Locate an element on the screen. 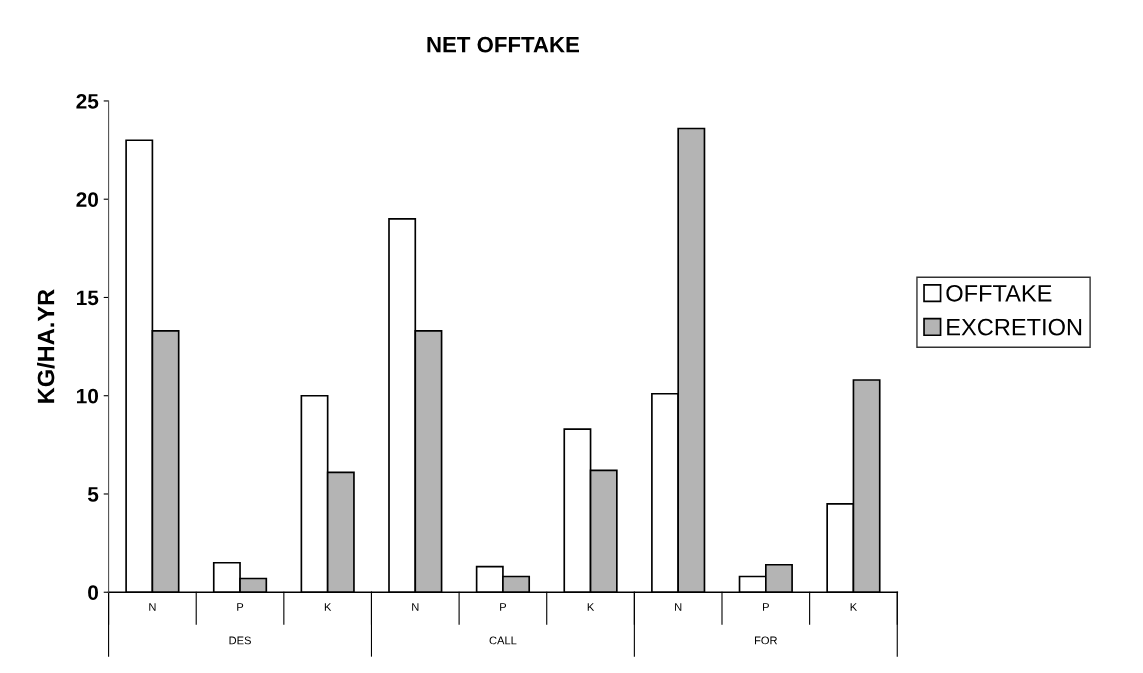 This screenshot has height=673, width=1143. y-tick-label: 0 is located at coordinates (93, 592).